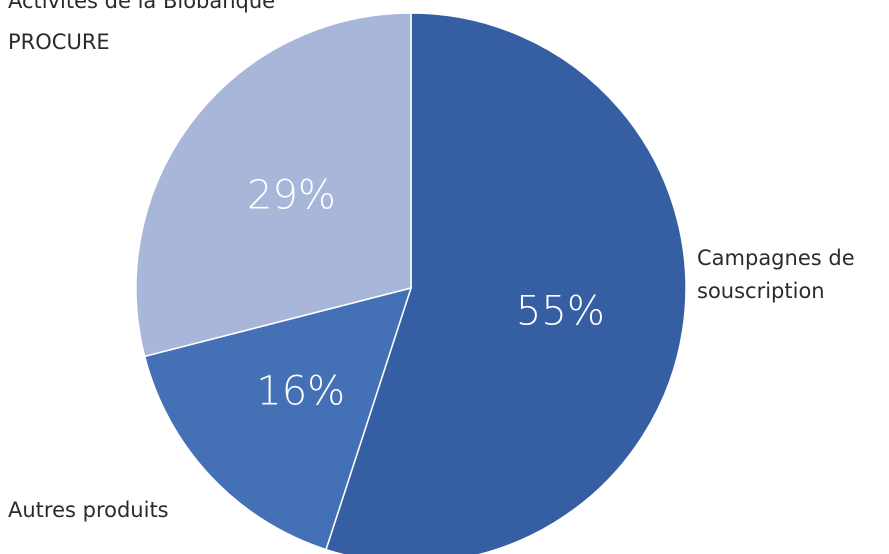  I want to click on percent-label-3: 29%, so click(291, 195).